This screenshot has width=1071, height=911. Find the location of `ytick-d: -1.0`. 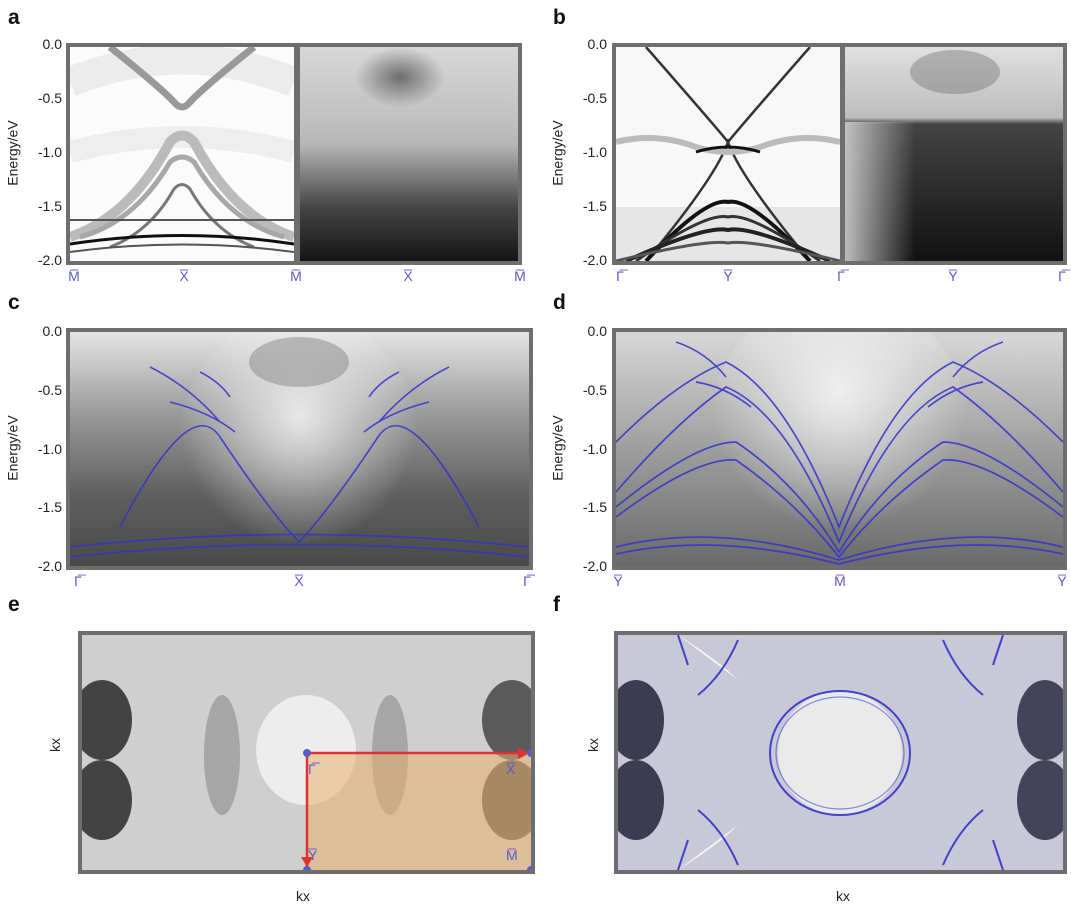

ytick-d: -1.0 is located at coordinates (594, 448).